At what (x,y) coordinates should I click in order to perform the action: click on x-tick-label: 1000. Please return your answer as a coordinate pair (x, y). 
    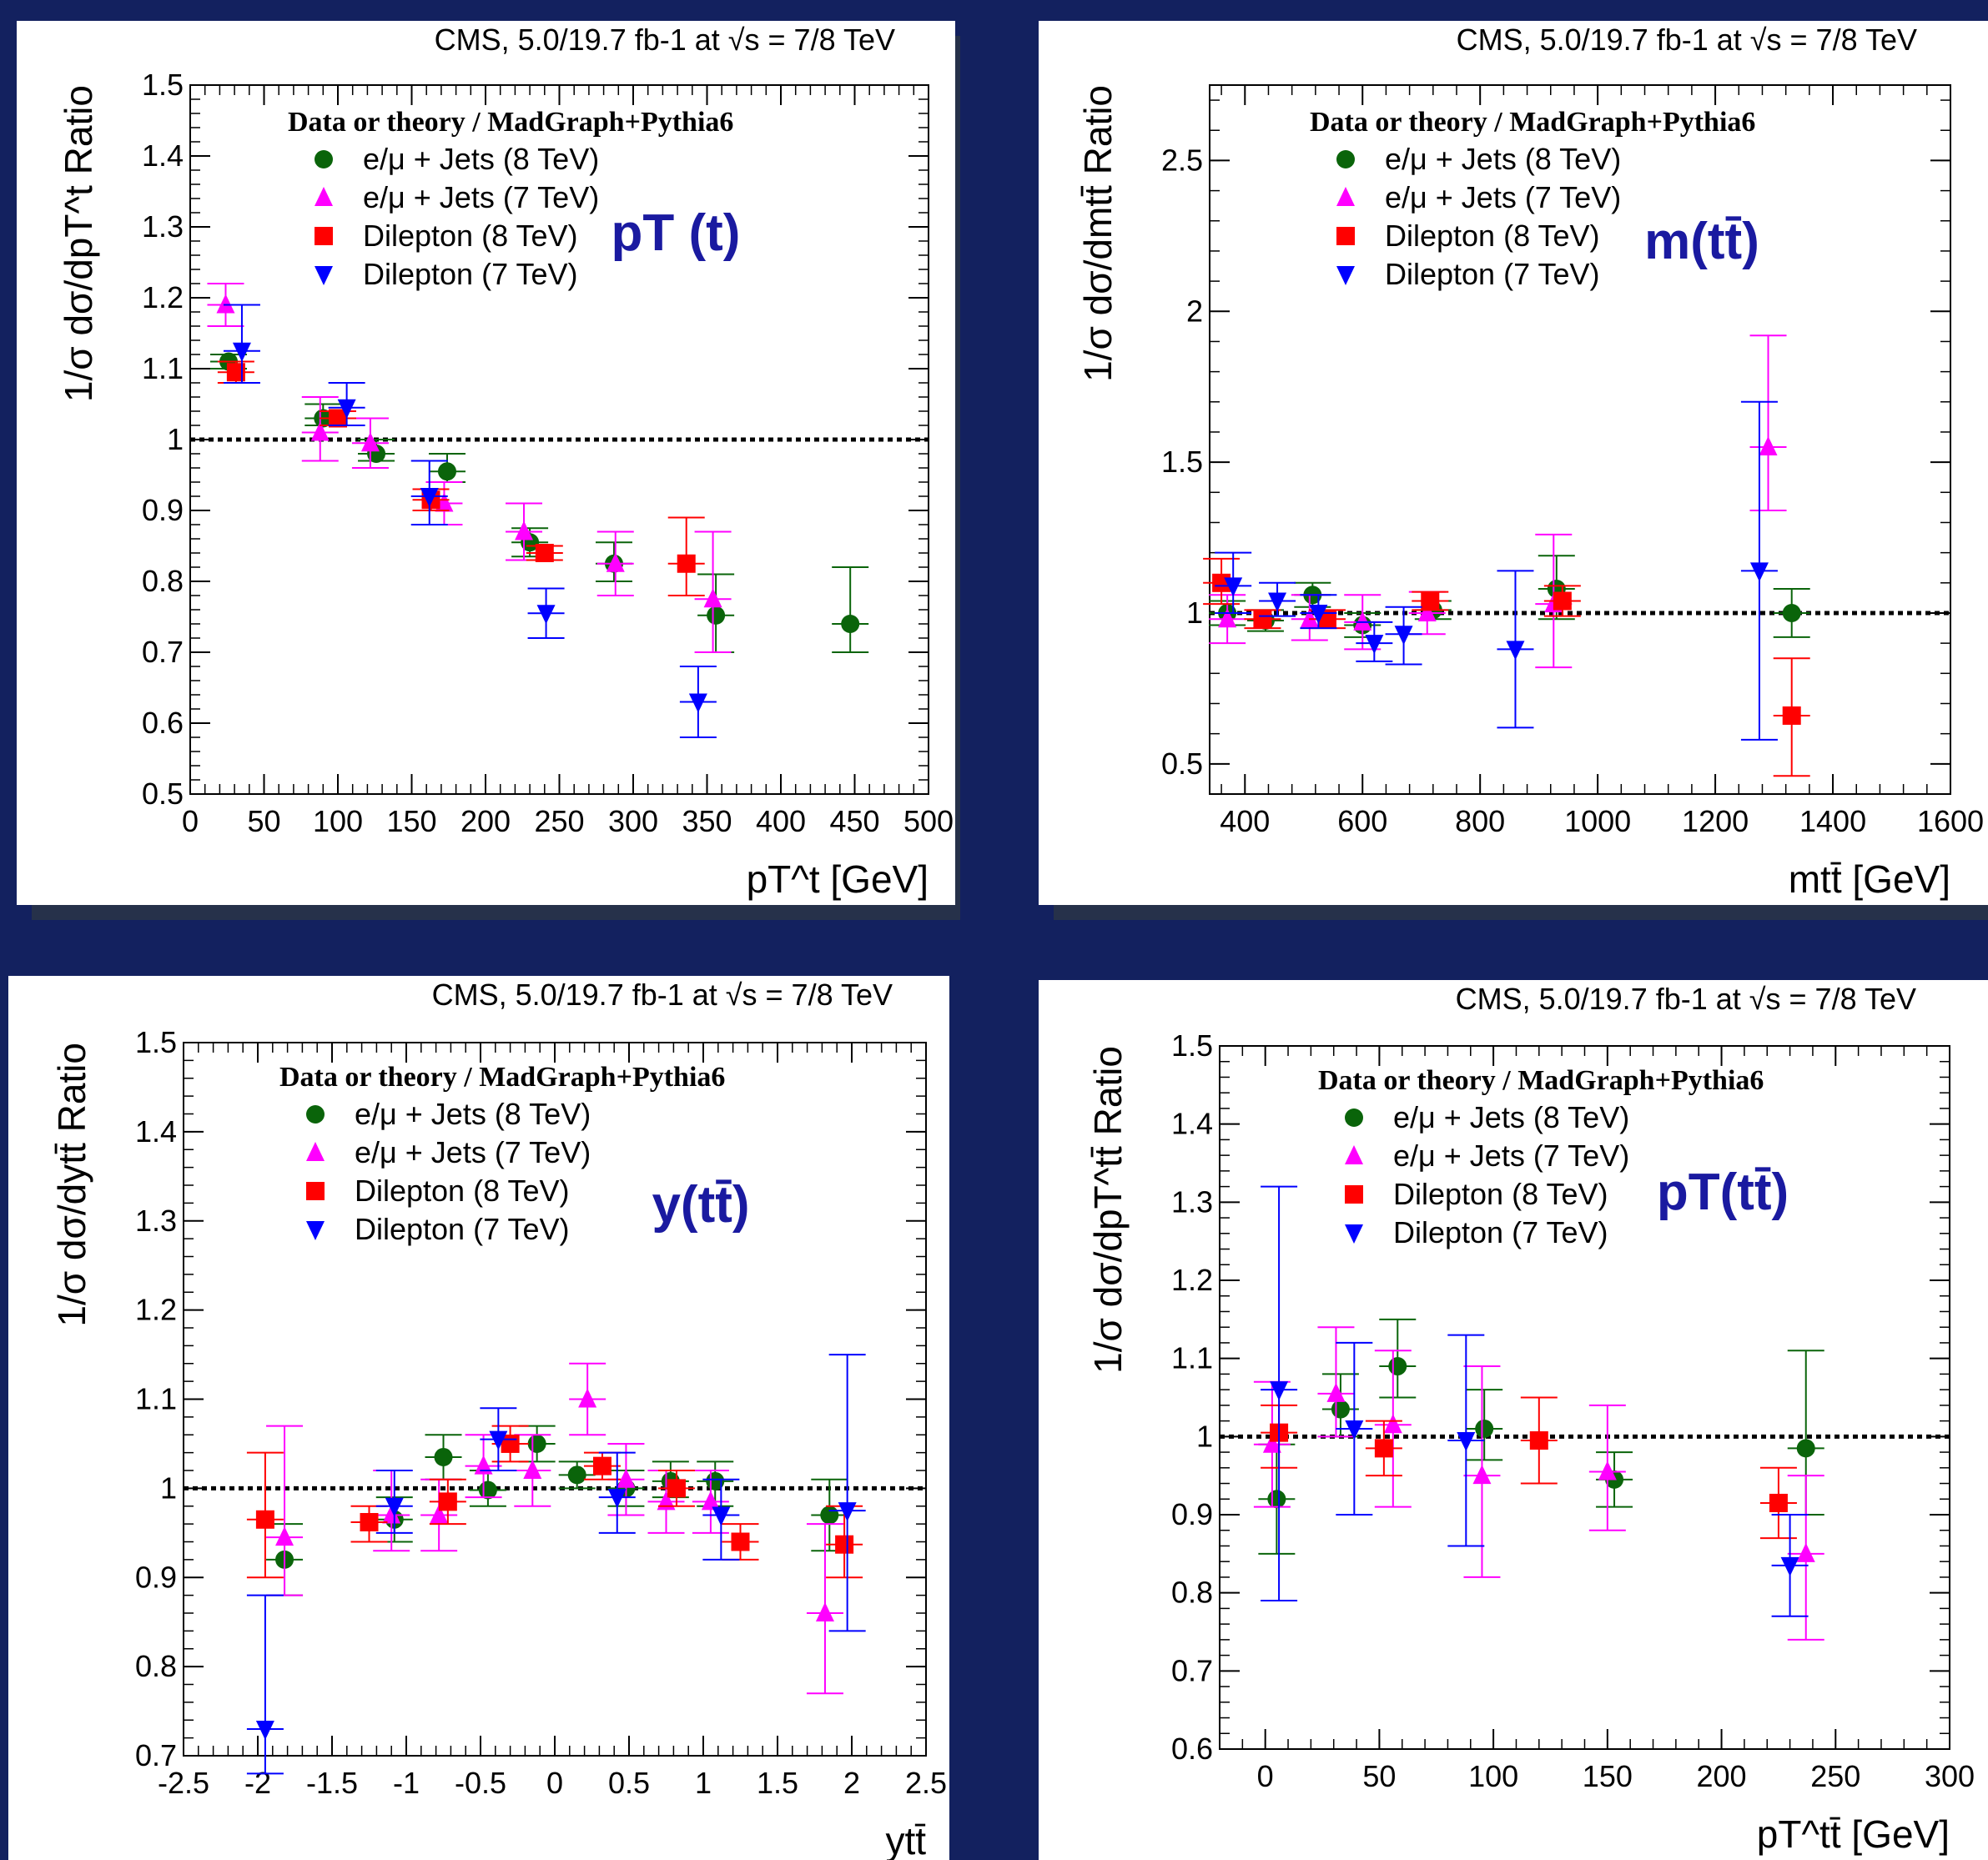
    Looking at the image, I should click on (1597, 821).